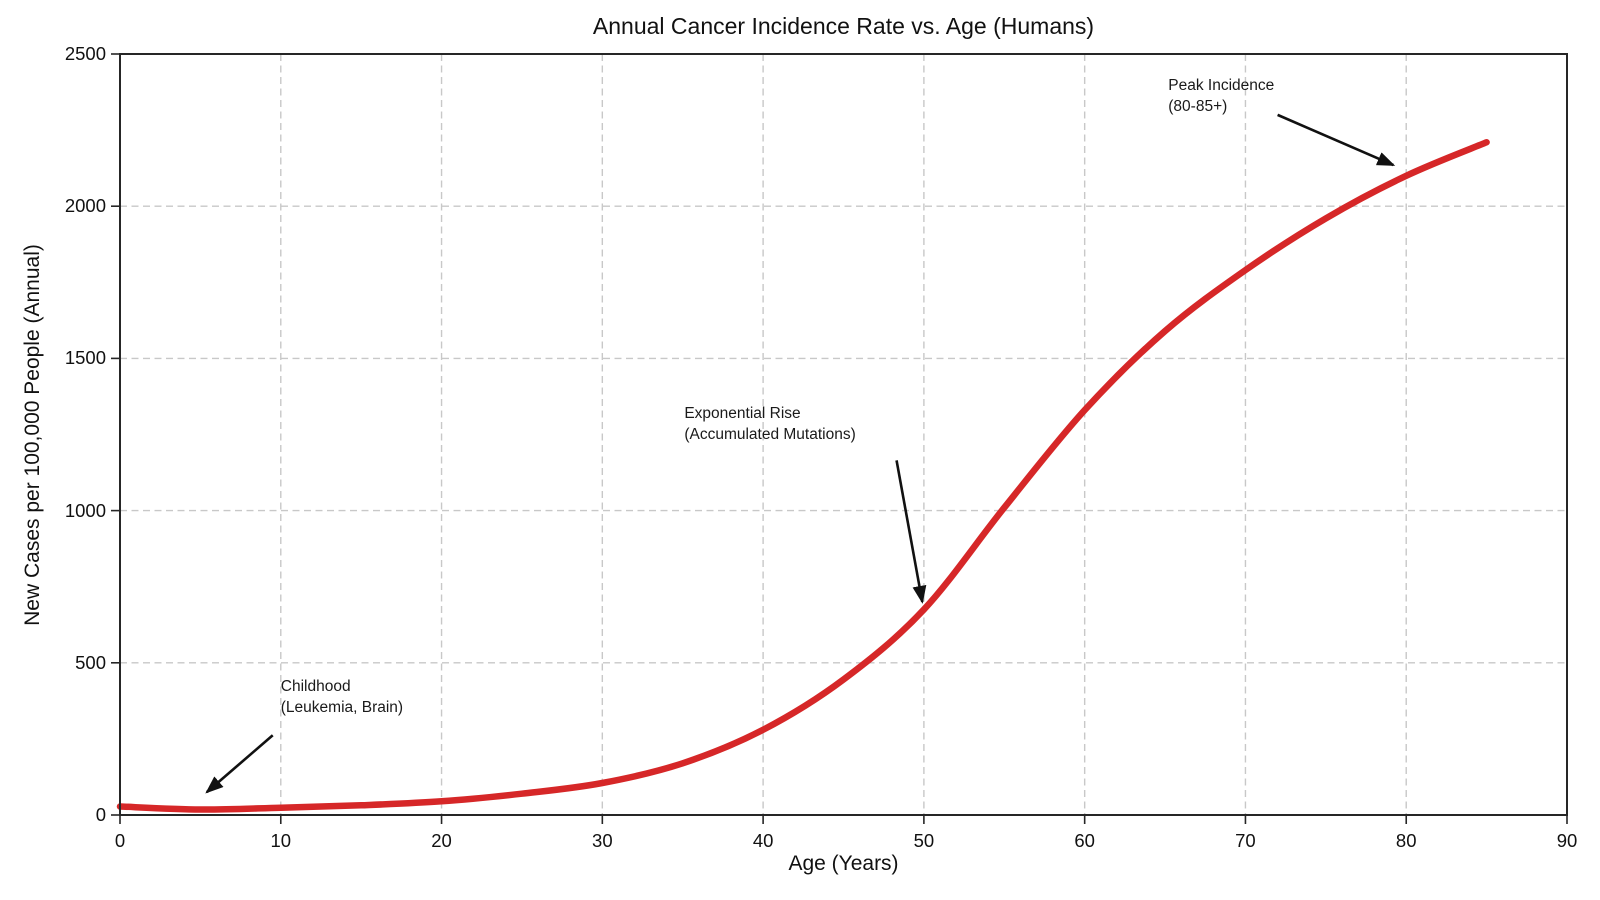 Image resolution: width=1600 pixels, height=900 pixels. I want to click on x-tick-label: 50, so click(924, 840).